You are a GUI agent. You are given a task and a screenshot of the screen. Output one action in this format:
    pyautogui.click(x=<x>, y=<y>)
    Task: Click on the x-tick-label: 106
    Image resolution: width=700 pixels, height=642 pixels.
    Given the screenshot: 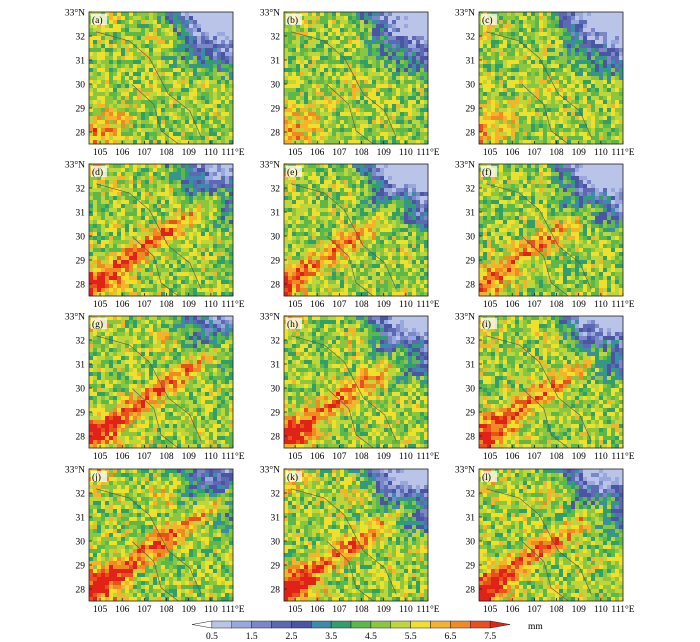 What is the action you would take?
    pyautogui.click(x=512, y=153)
    